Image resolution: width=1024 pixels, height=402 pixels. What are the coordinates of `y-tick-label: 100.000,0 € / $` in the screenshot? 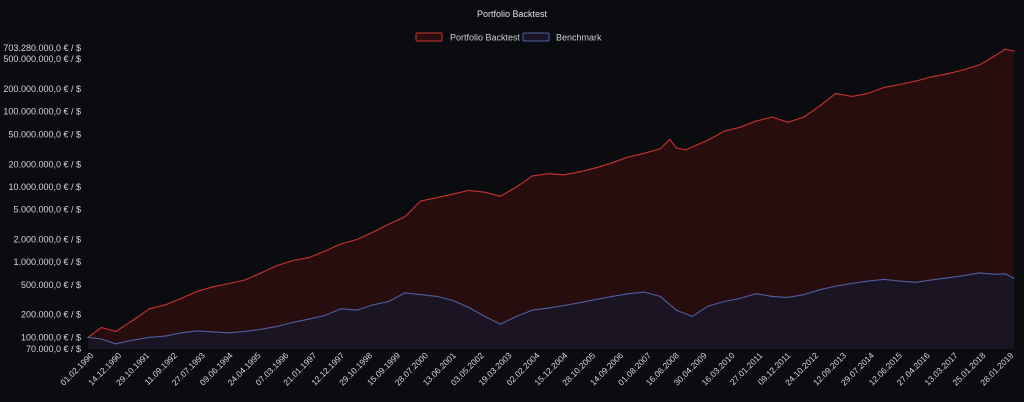 It's located at (51, 337).